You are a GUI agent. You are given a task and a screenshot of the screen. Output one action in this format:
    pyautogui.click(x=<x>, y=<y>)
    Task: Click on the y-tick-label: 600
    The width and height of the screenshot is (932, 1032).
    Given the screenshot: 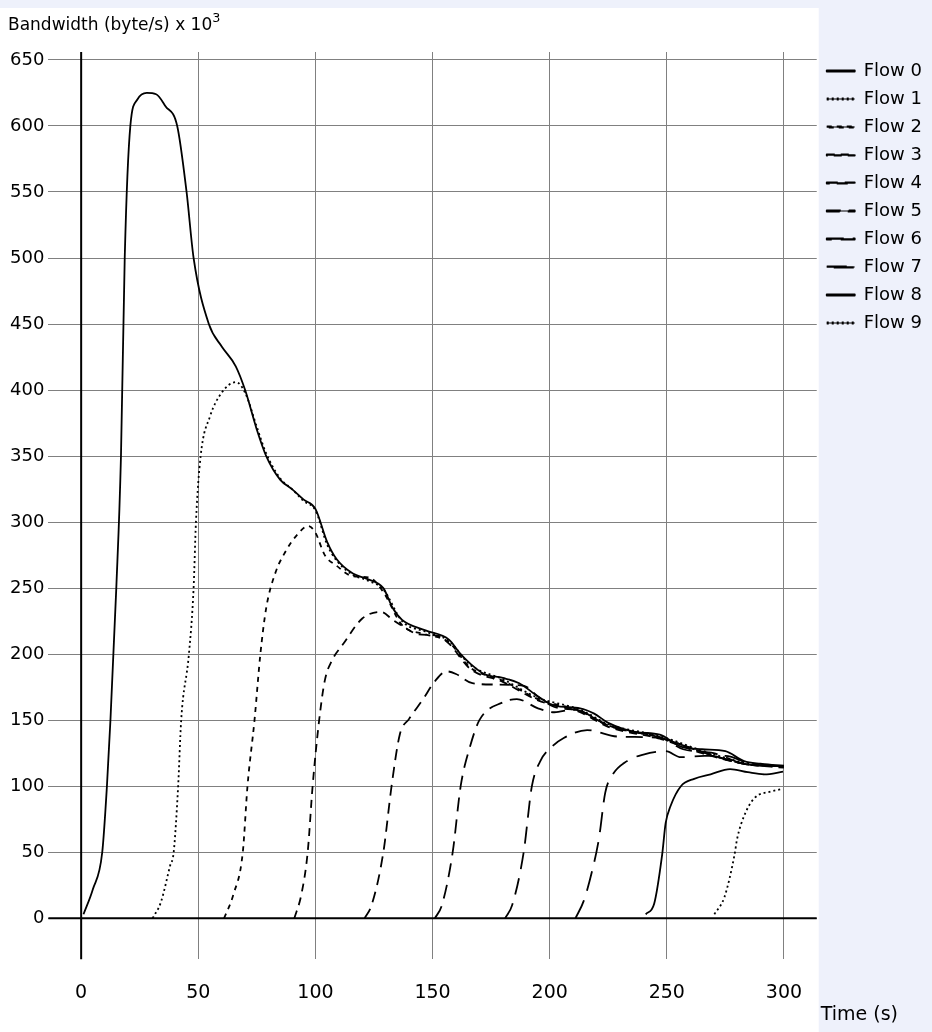 What is the action you would take?
    pyautogui.click(x=27, y=124)
    